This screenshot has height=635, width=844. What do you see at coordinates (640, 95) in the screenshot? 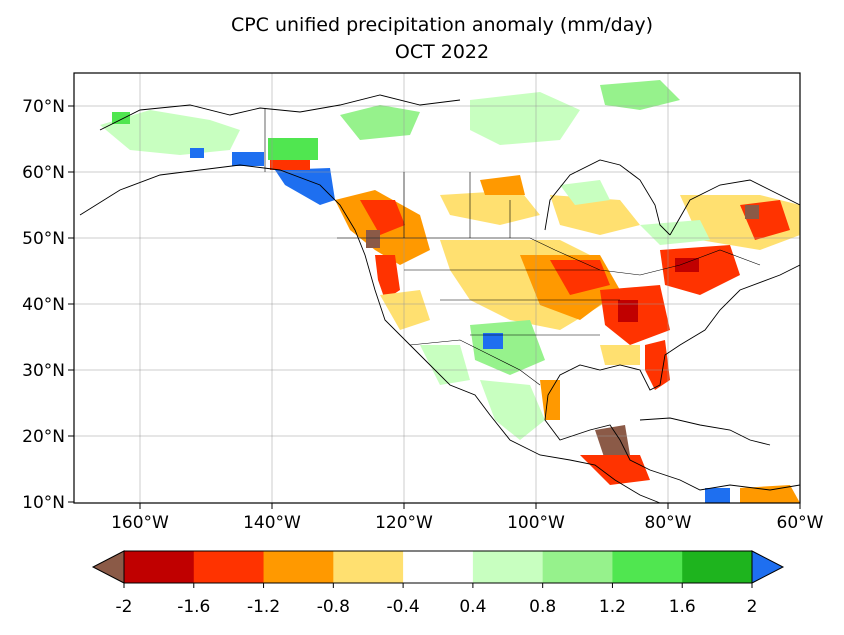
I see `arctic-islands-wet` at bounding box center [640, 95].